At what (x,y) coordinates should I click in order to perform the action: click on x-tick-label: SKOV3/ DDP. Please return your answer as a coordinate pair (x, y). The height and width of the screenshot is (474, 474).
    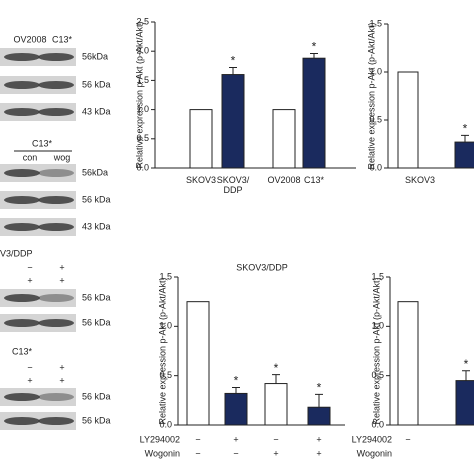
    Looking at the image, I should click on (233, 185).